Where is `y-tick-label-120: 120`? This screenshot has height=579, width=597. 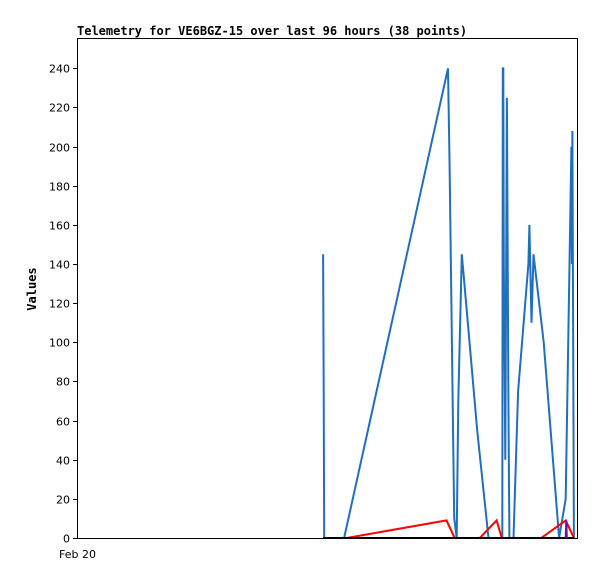 y-tick-label-120: 120 is located at coordinates (59, 304).